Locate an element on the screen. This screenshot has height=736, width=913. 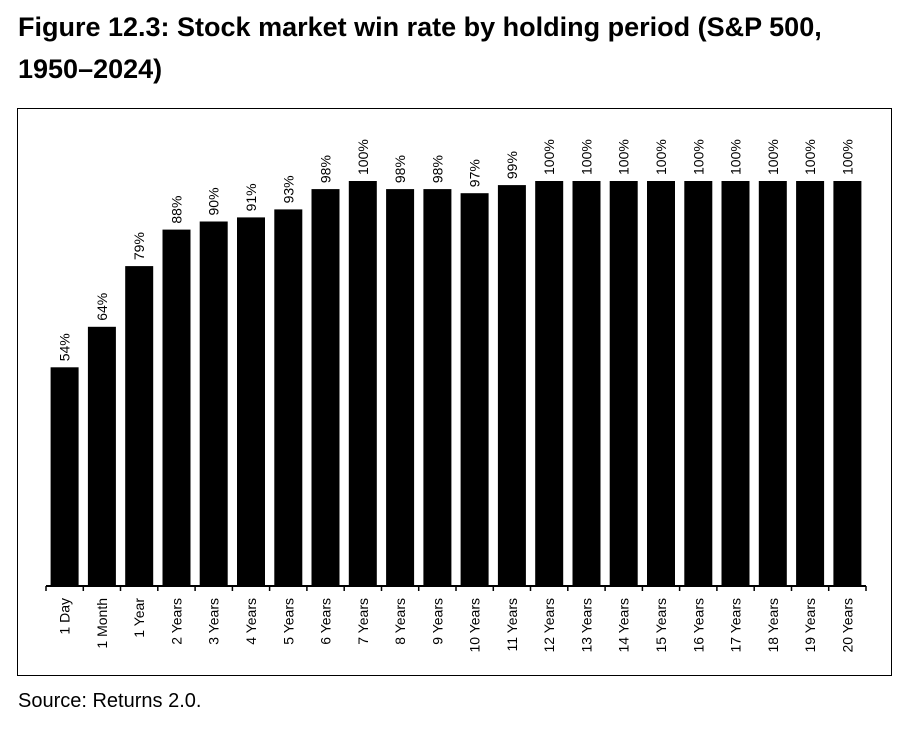
x-tick-label: 18 Years is located at coordinates (773, 625).